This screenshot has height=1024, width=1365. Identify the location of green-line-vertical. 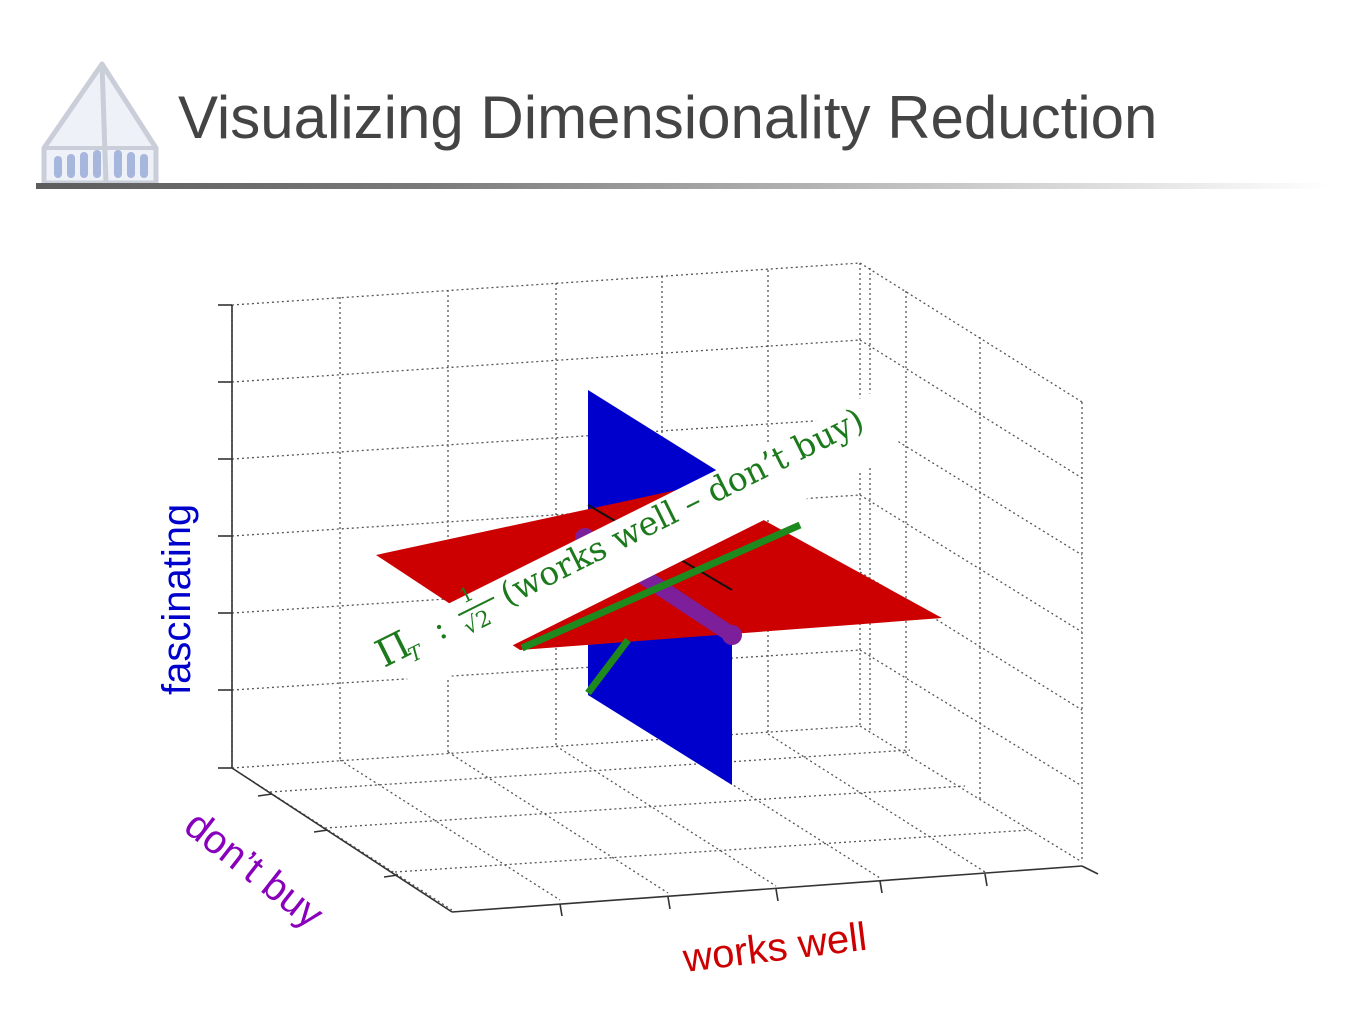
(608, 666).